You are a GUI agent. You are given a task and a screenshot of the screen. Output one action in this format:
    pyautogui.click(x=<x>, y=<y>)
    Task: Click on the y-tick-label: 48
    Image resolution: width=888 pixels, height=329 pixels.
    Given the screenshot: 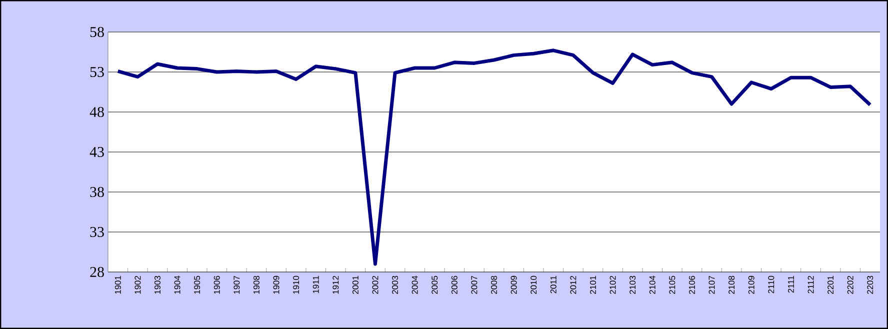 What is the action you would take?
    pyautogui.click(x=97, y=112)
    